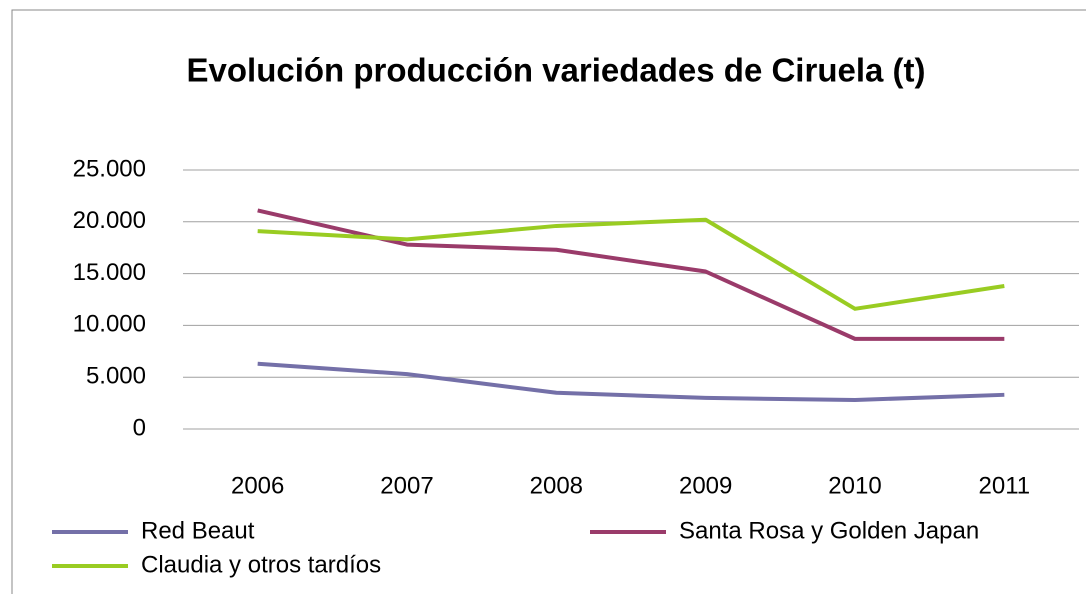 Image resolution: width=1086 pixels, height=594 pixels. Describe the element at coordinates (261, 564) in the screenshot. I see `legend-label: Claudia y otros tardíos` at that location.